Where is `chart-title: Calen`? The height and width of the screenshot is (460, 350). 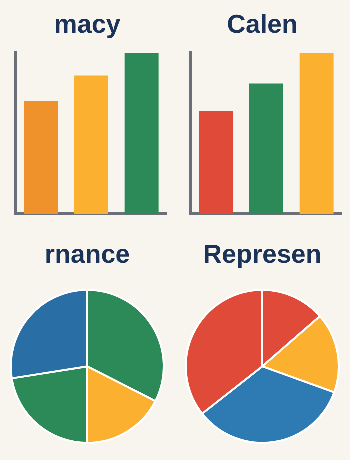 chart-title: Calen is located at coordinates (262, 23).